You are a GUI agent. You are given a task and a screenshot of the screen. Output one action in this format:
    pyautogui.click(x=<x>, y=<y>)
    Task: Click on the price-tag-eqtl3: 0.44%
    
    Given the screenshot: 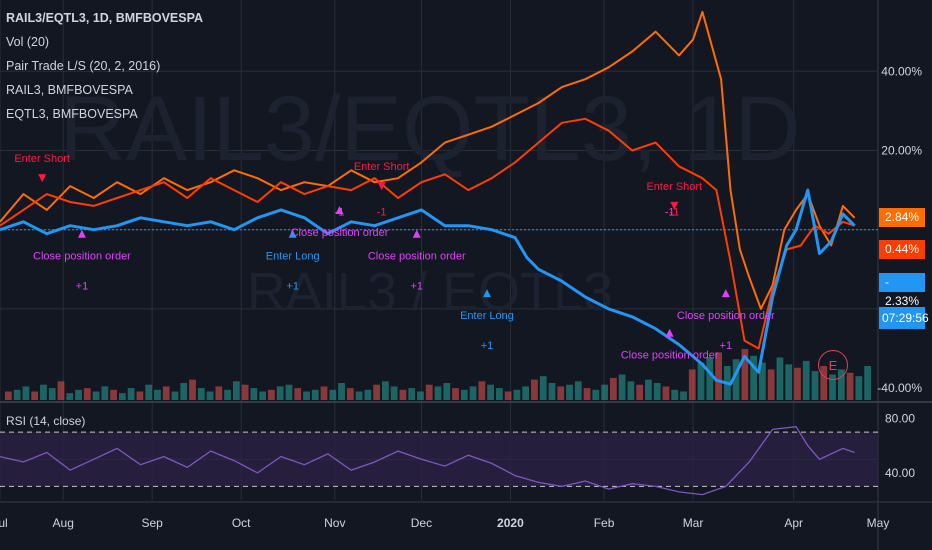 What is the action you would take?
    pyautogui.click(x=902, y=249)
    